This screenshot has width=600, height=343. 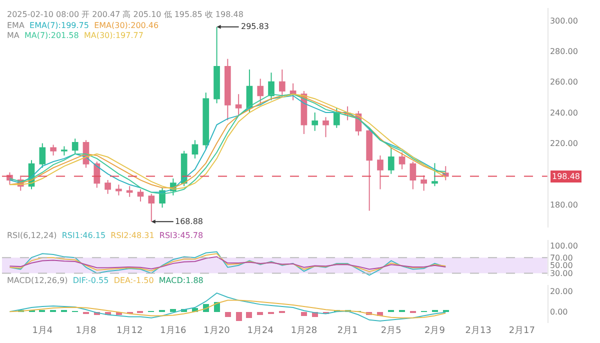 What do you see at coordinates (564, 113) in the screenshot?
I see `y-tick-label: 240.00` at bounding box center [564, 113].